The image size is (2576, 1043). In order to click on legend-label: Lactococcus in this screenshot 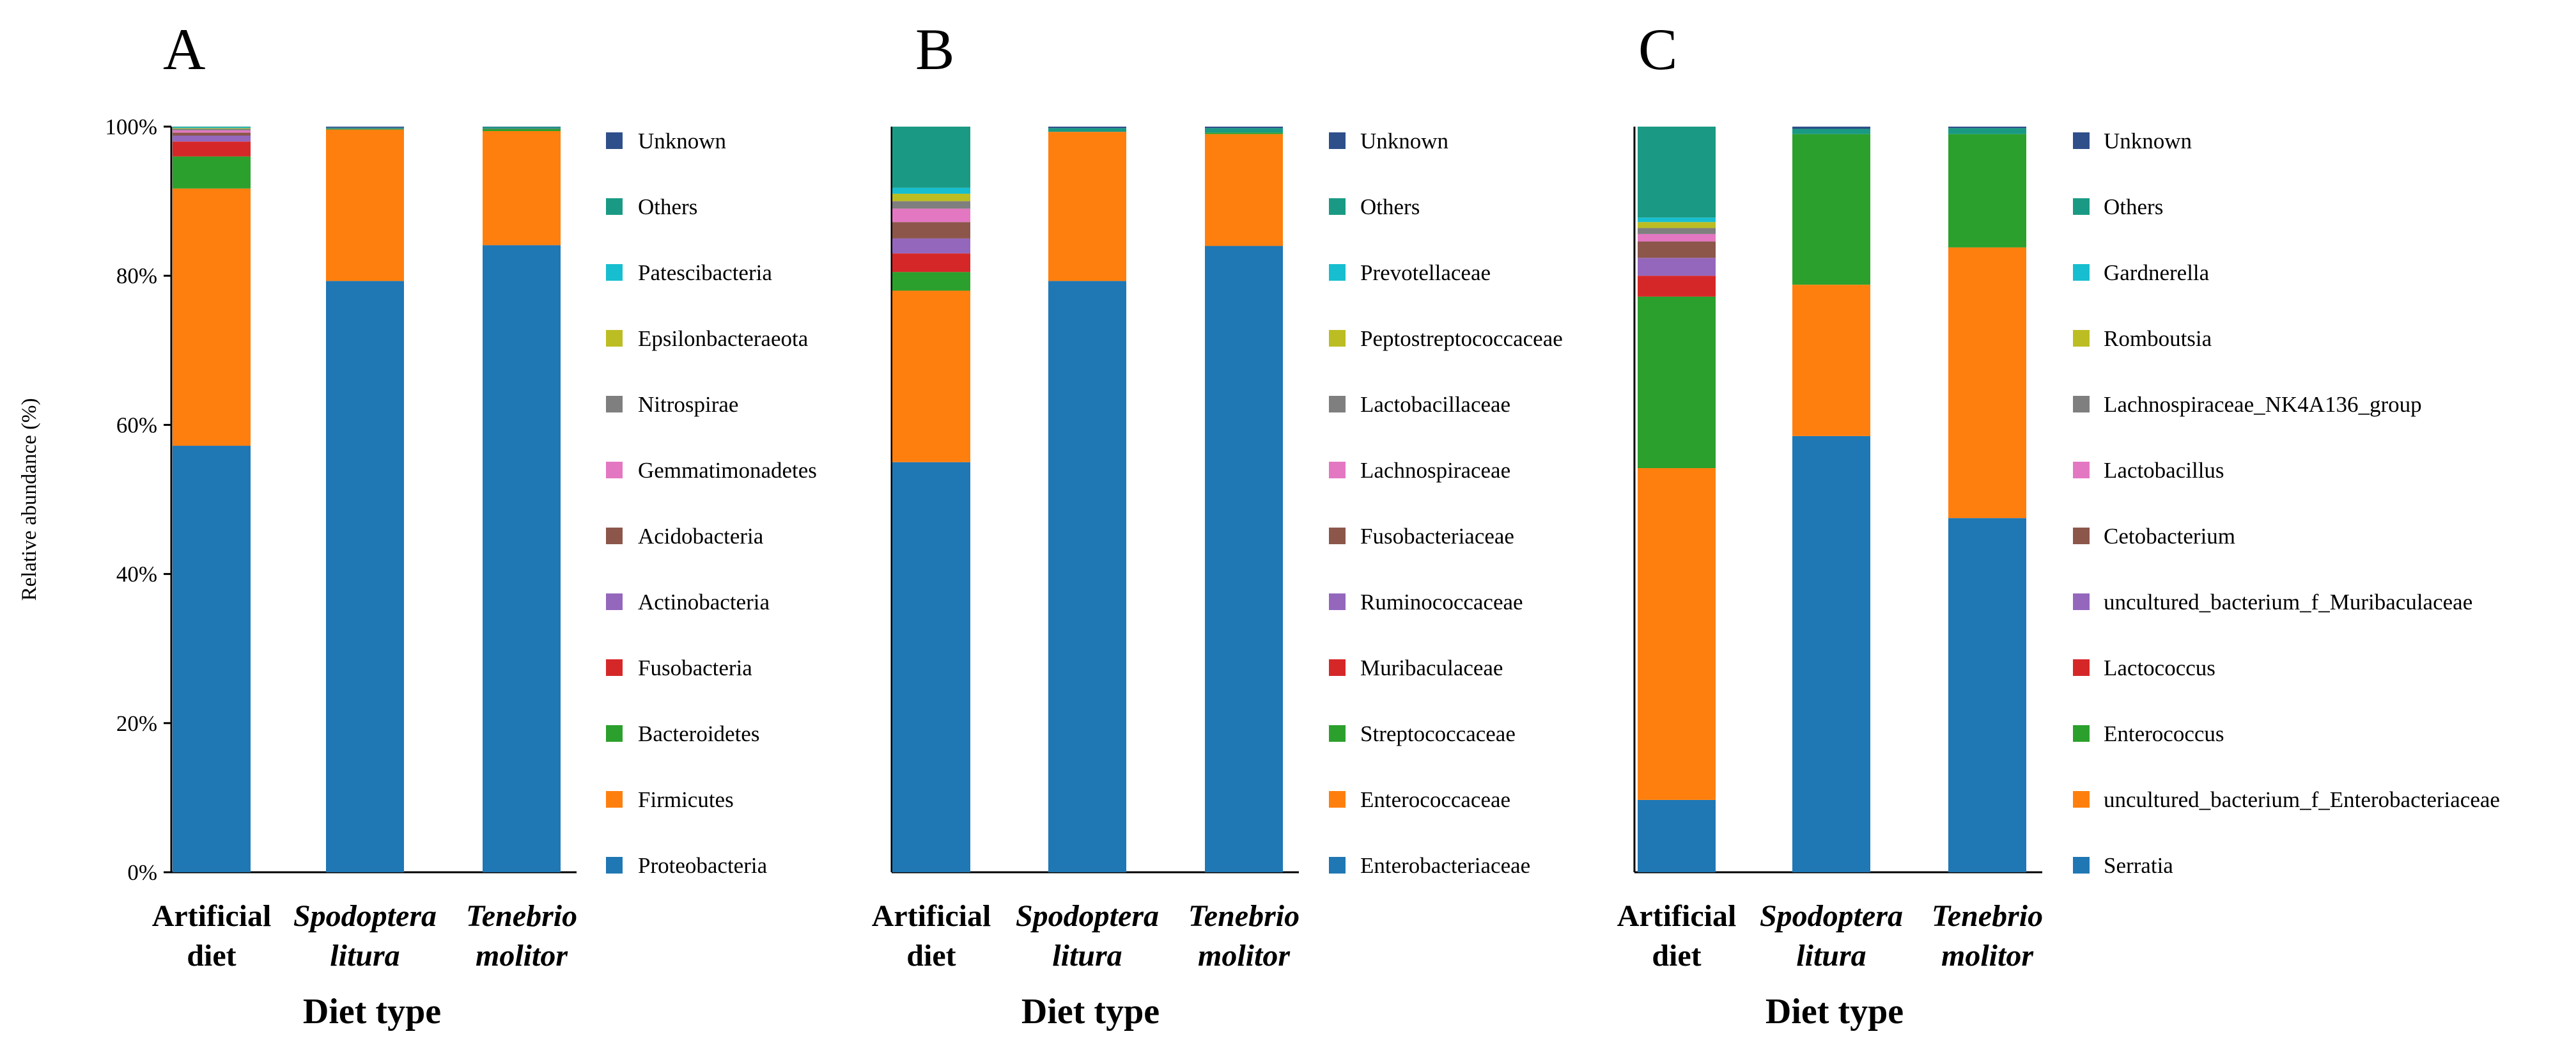, I will do `click(2159, 668)`.